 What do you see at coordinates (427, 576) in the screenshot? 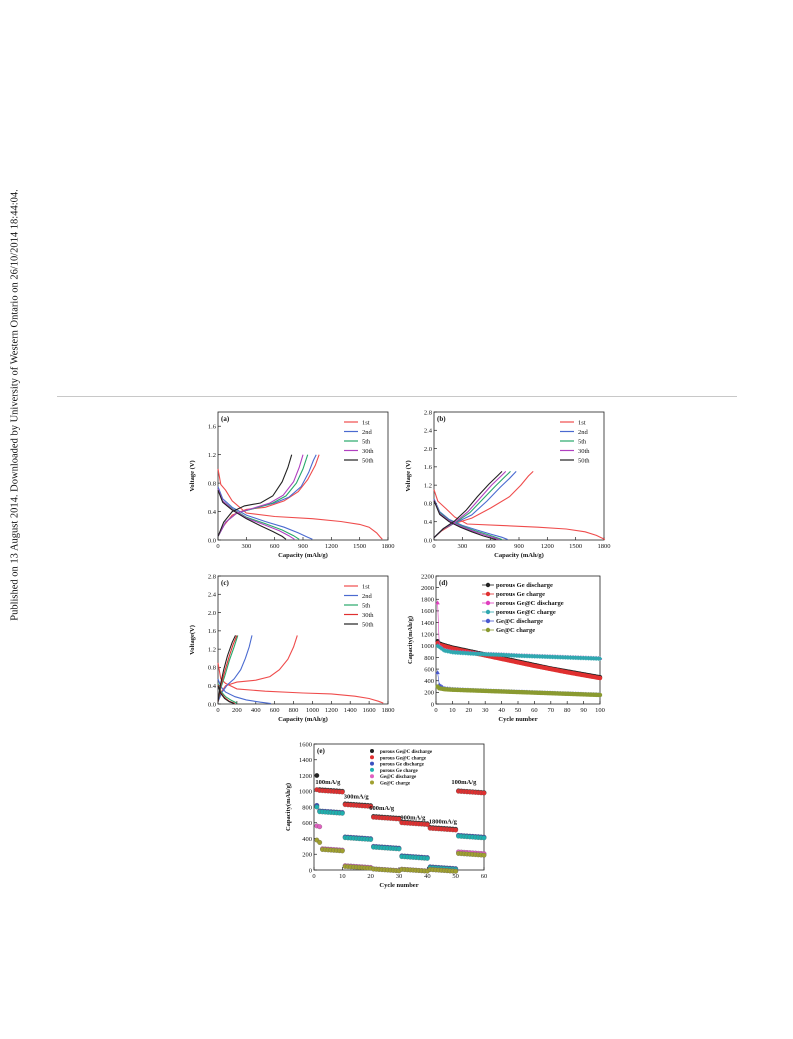
I see `y-tick-label: 2200` at bounding box center [427, 576].